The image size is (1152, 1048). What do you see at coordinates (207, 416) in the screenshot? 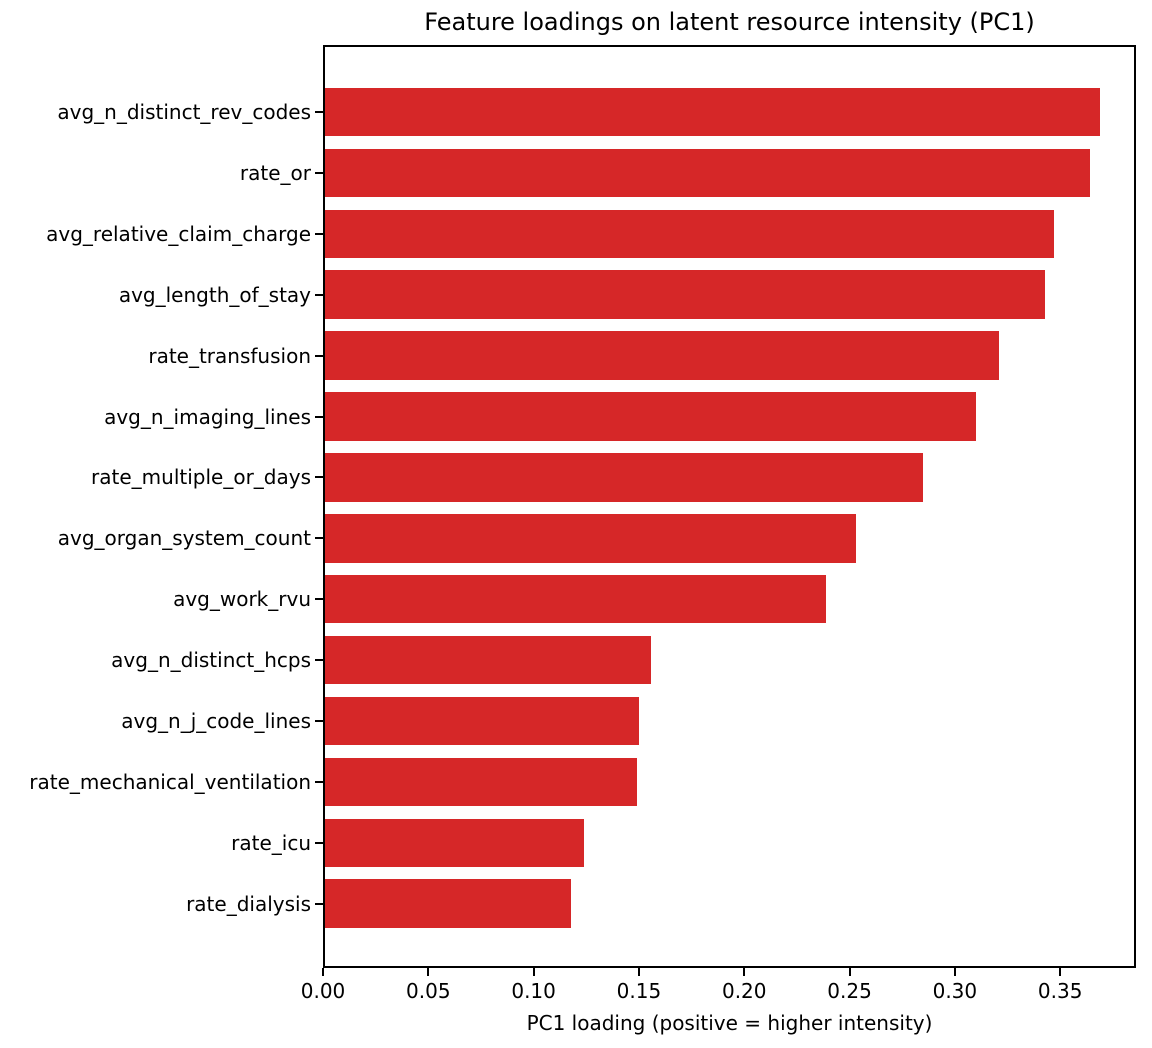
I see `y-tick-label-avg_n_imaging_lines: avg_n_imaging_lines` at bounding box center [207, 416].